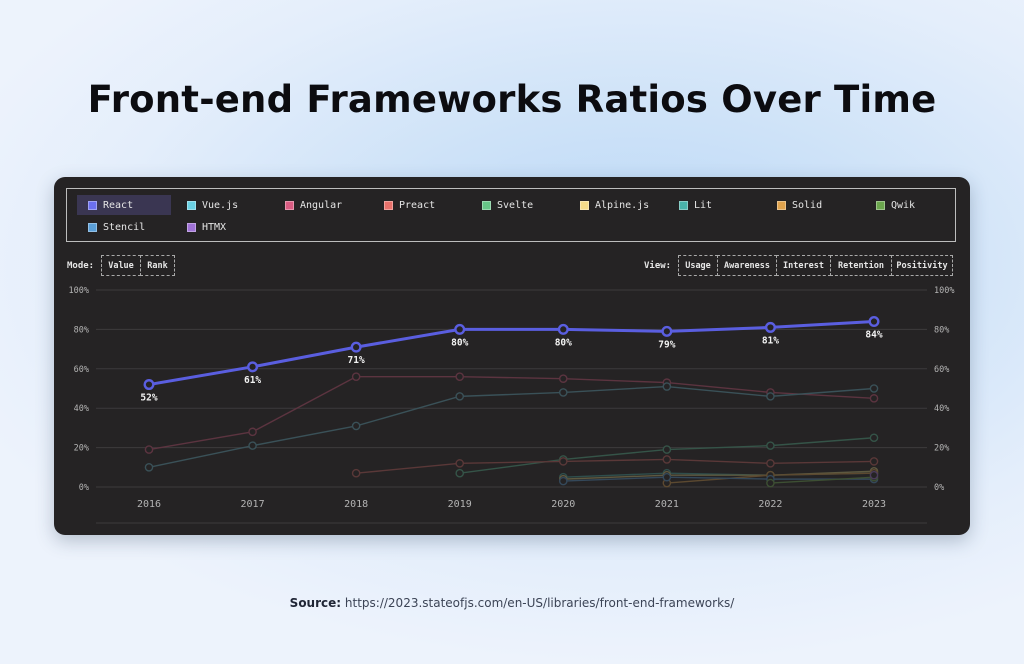  I want to click on view-positivity-button: Positivity, so click(922, 265).